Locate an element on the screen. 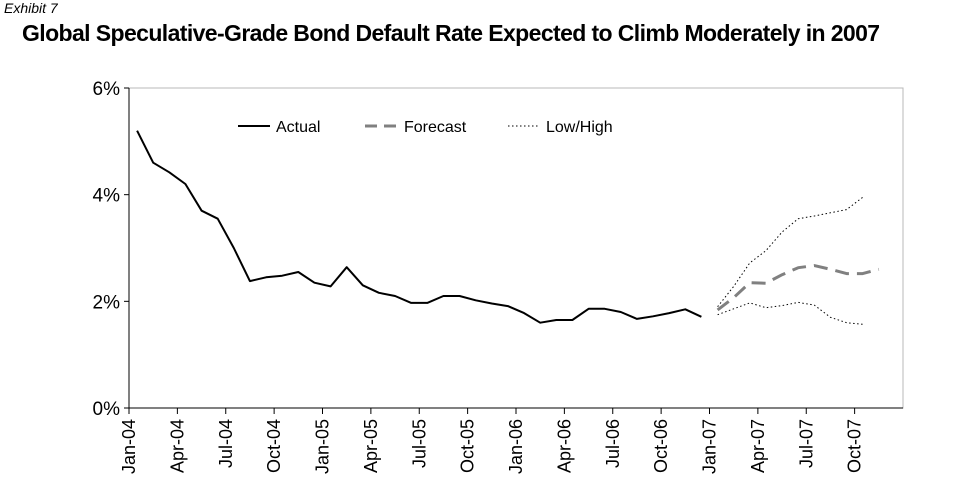 This screenshot has width=965, height=487. x-tick-label: Jan-06 is located at coordinates (516, 446).